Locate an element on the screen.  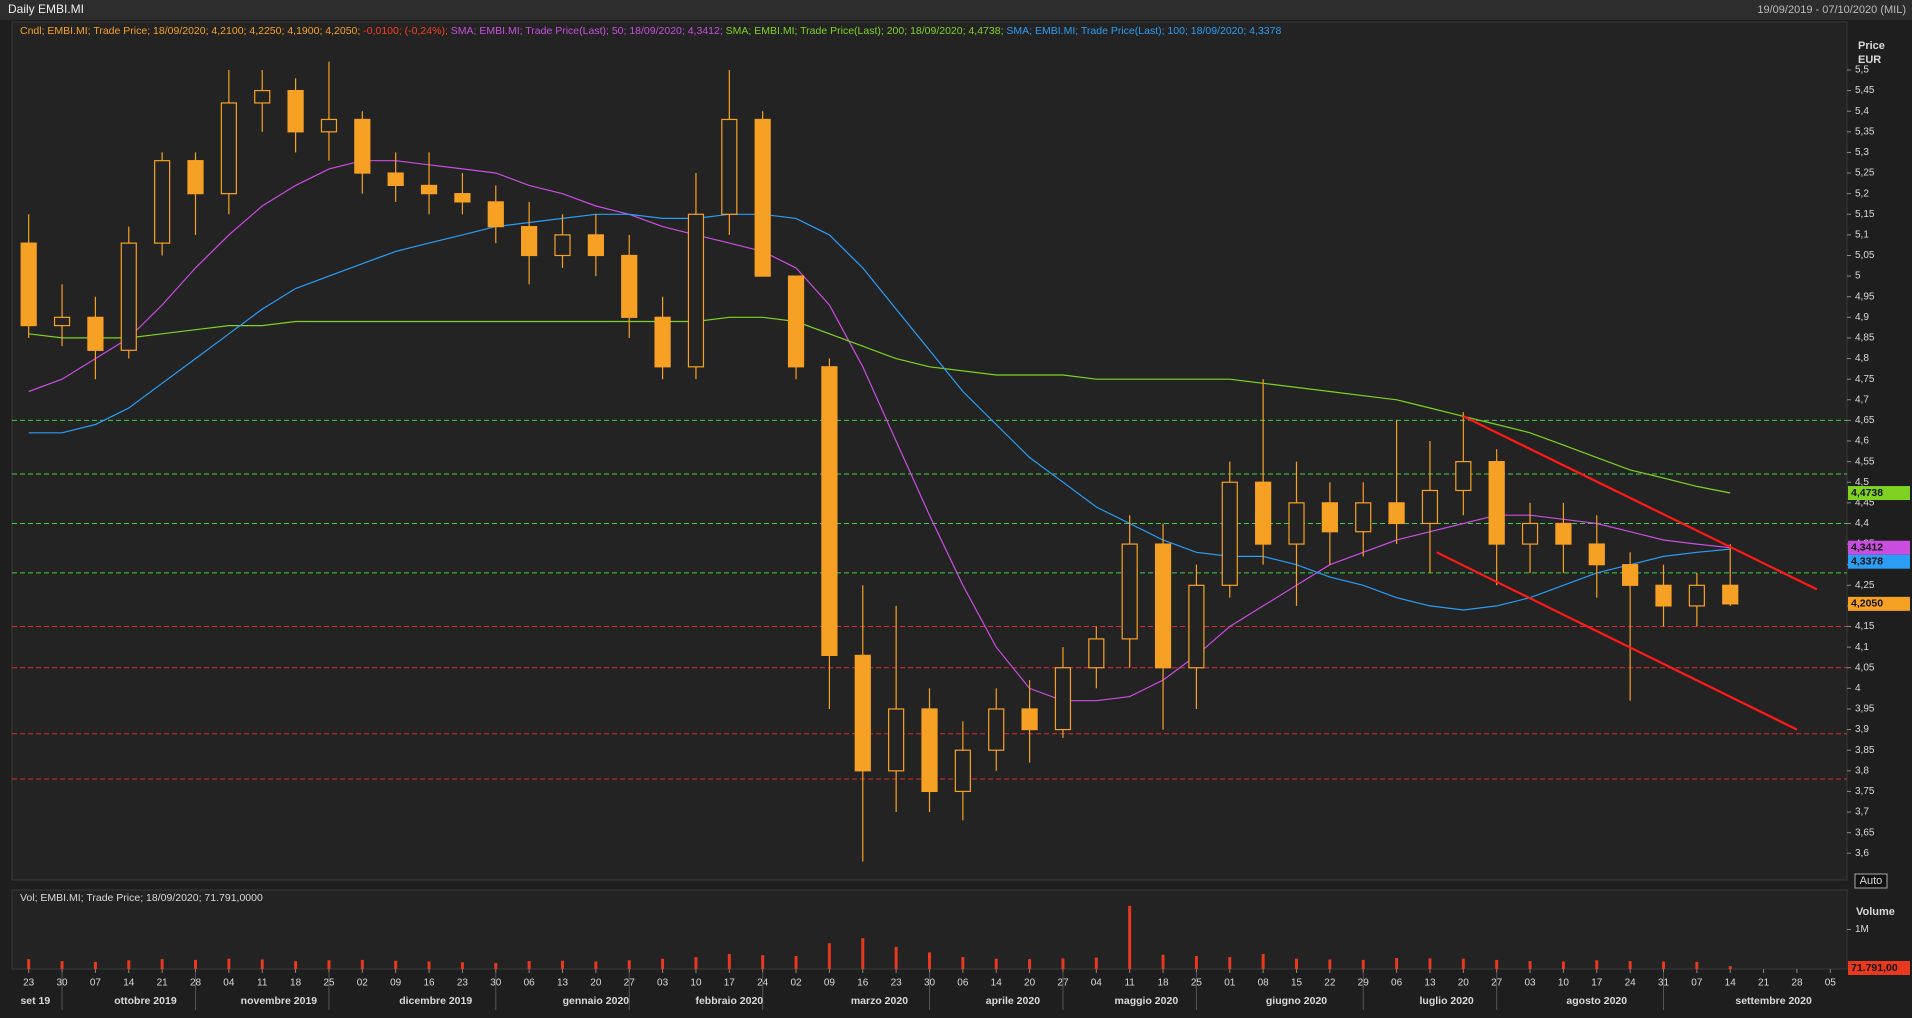
y-tick-label: 4,6 is located at coordinates (1862, 441).